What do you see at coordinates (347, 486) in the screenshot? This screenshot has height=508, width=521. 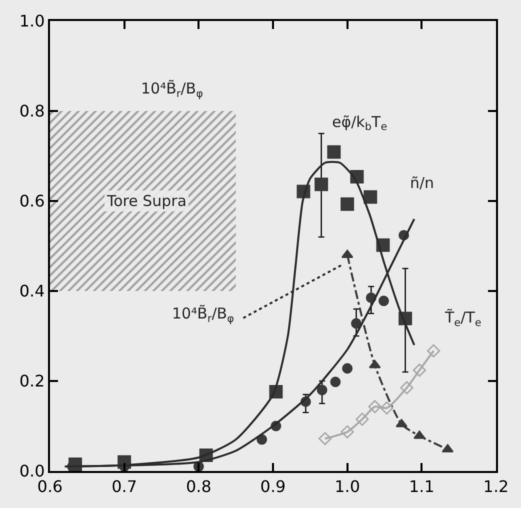 I see `x-tick-label: 1.0` at bounding box center [347, 486].